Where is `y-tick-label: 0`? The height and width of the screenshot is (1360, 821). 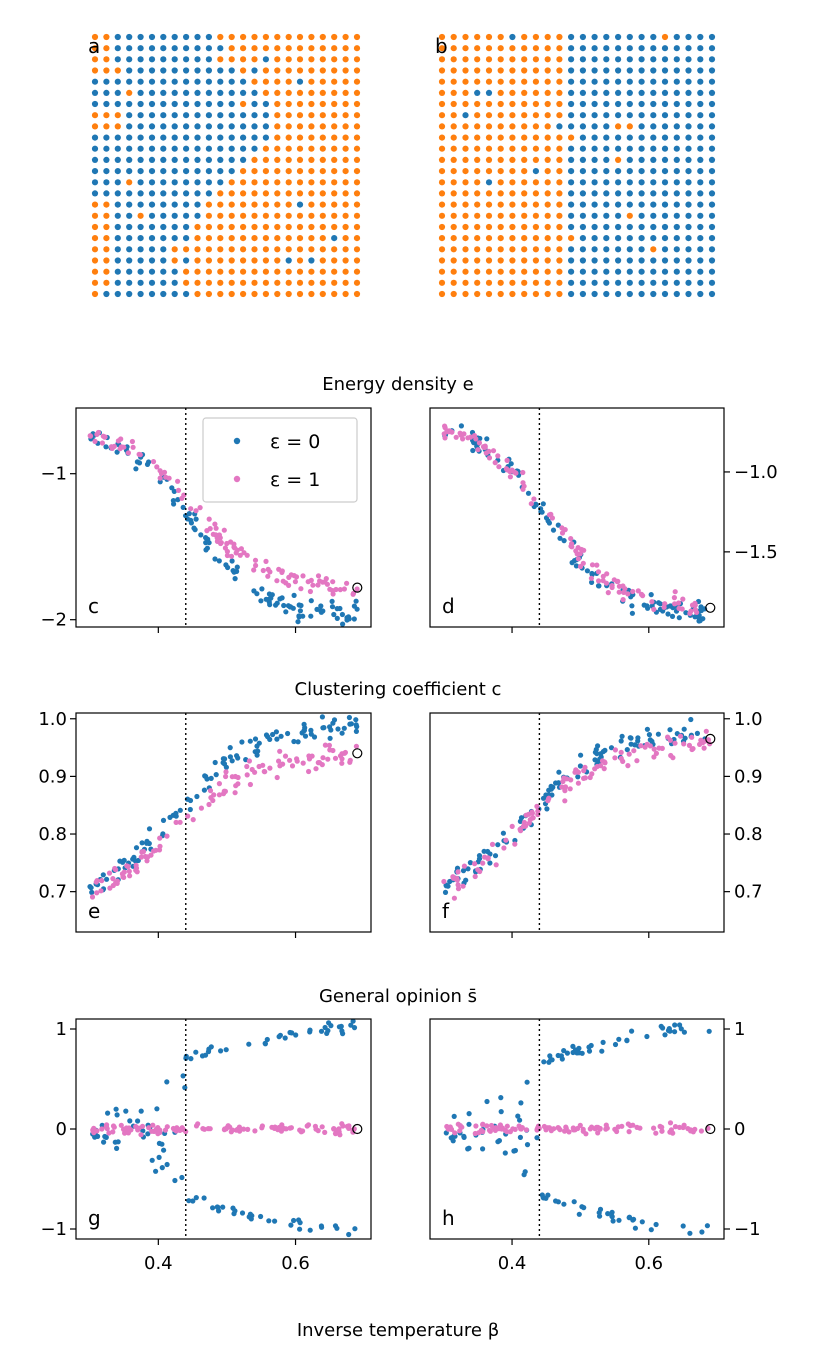 y-tick-label: 0 is located at coordinates (61, 1129).